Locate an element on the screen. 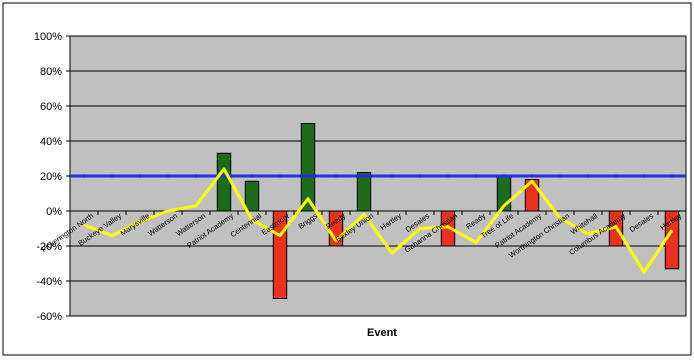 The width and height of the screenshot is (694, 363). y-tick-label: 0% is located at coordinates (54, 212).